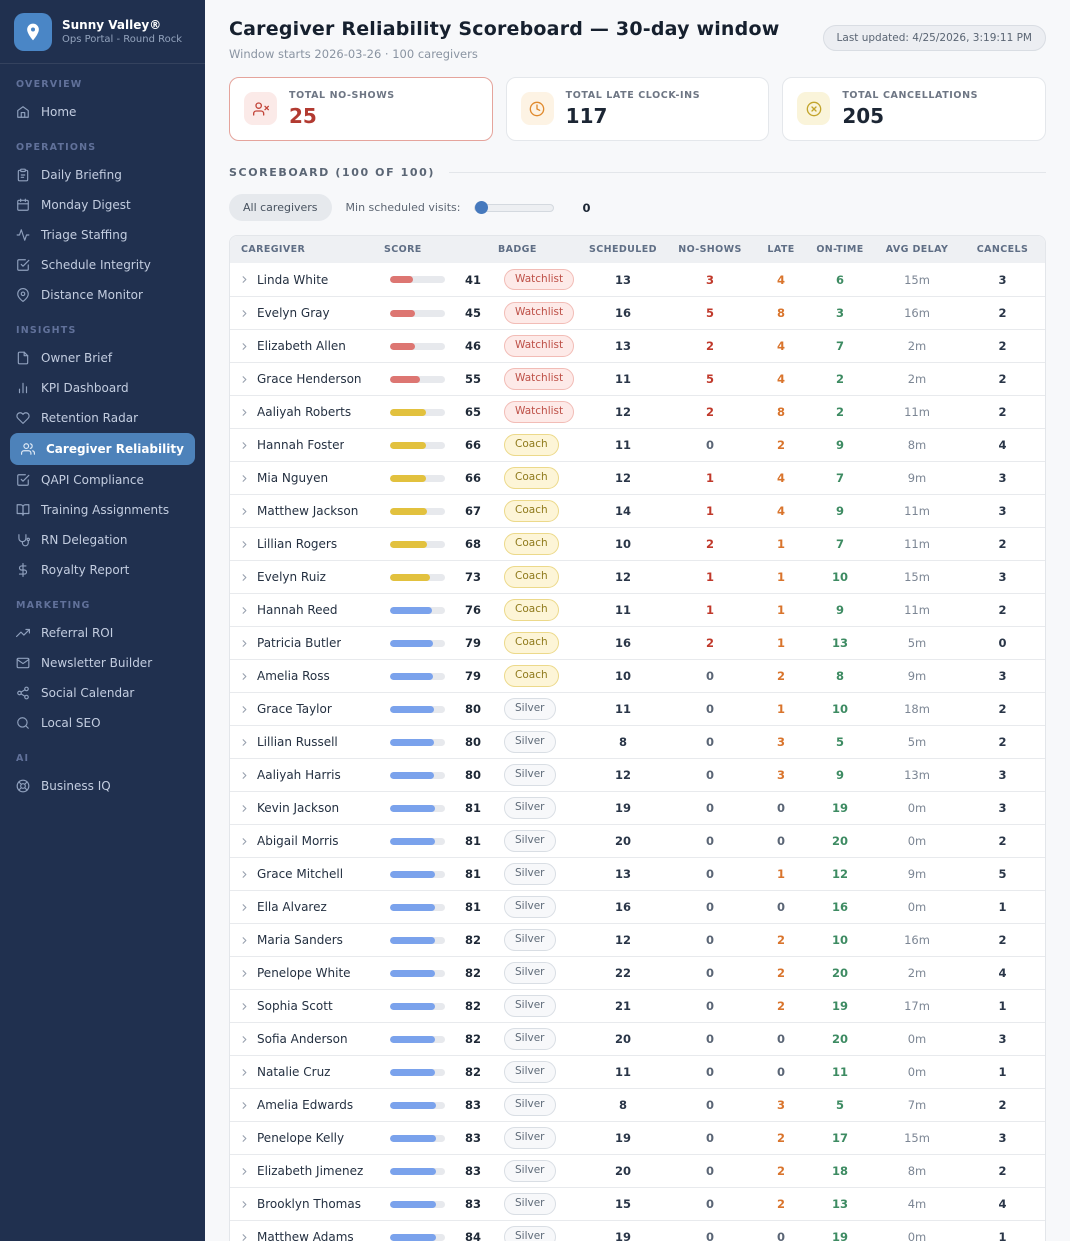  Describe the element at coordinates (637, 1038) in the screenshot. I see `table-row: Sofia Anderson 82 Silver 20 0 0 20 0m 3` at that location.